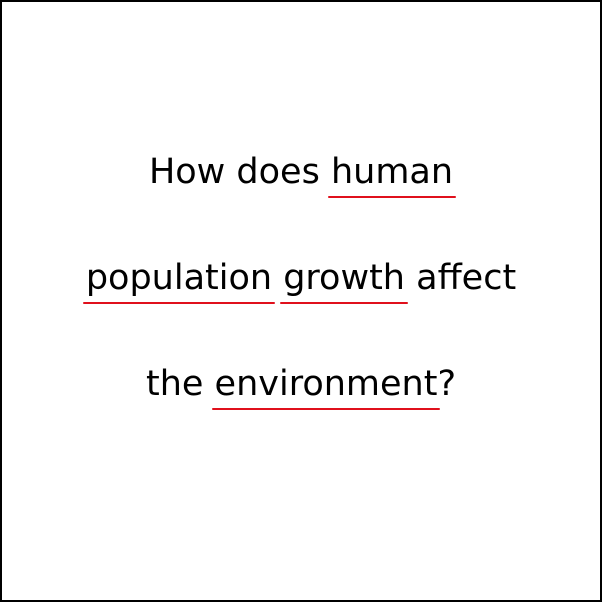 This screenshot has height=602, width=602. What do you see at coordinates (277, 278) in the screenshot?
I see `text-run-space` at bounding box center [277, 278].